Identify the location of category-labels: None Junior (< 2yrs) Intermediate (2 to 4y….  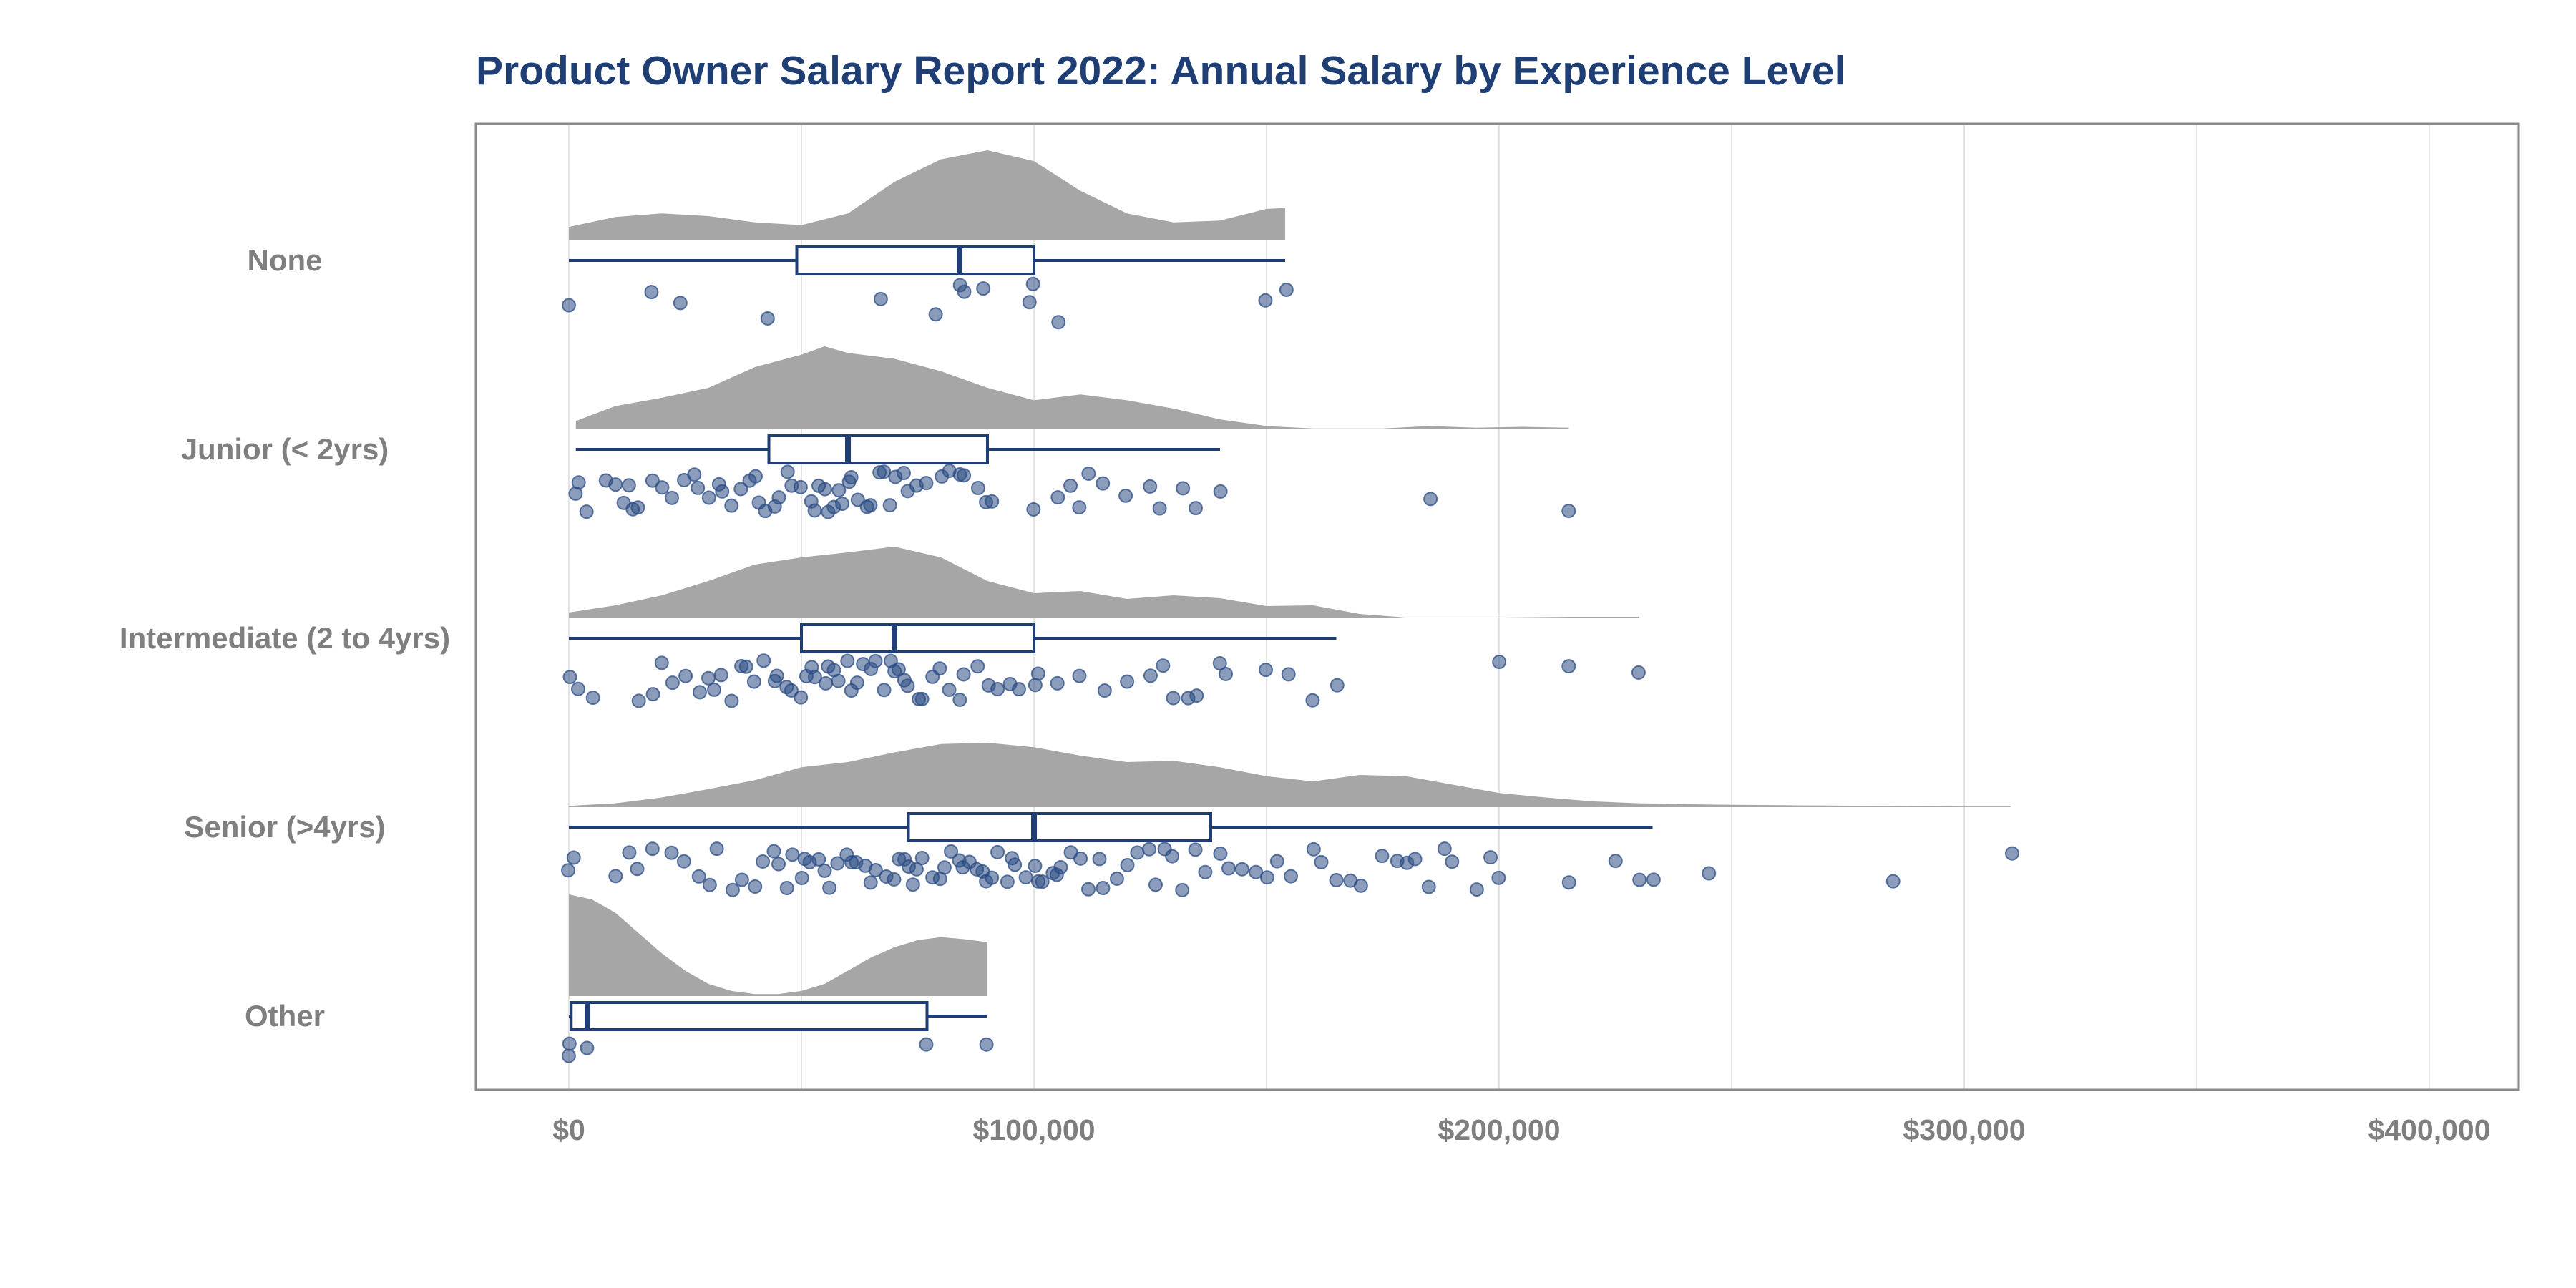
(284, 638).